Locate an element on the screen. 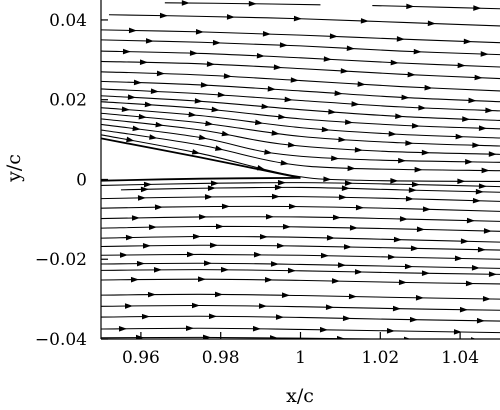 This screenshot has height=410, width=500. y-axis-label: y/c is located at coordinates (14, 168).